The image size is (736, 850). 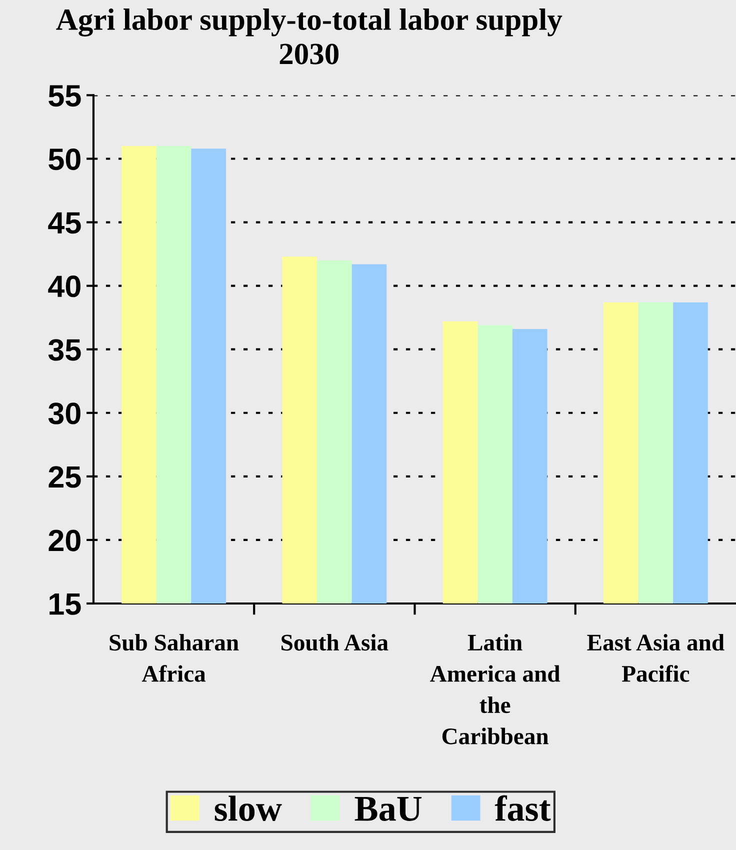 I want to click on x-tick-label: East Asia and Pacific, so click(x=655, y=658).